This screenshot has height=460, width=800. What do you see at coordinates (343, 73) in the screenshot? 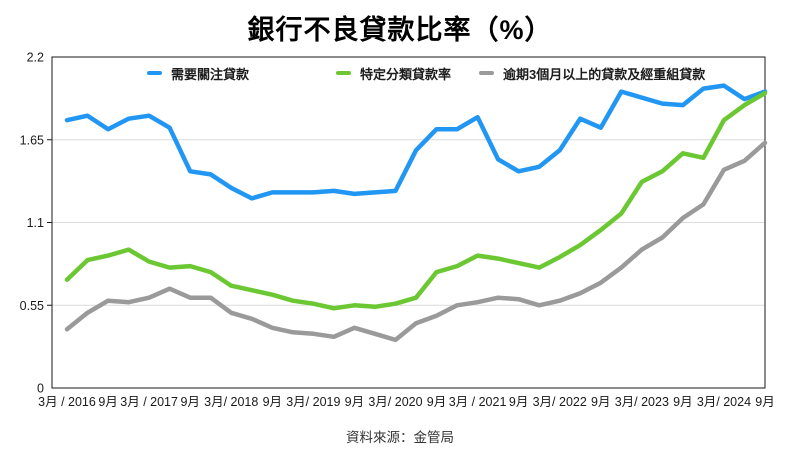
I see `legend-swatch-classified` at bounding box center [343, 73].